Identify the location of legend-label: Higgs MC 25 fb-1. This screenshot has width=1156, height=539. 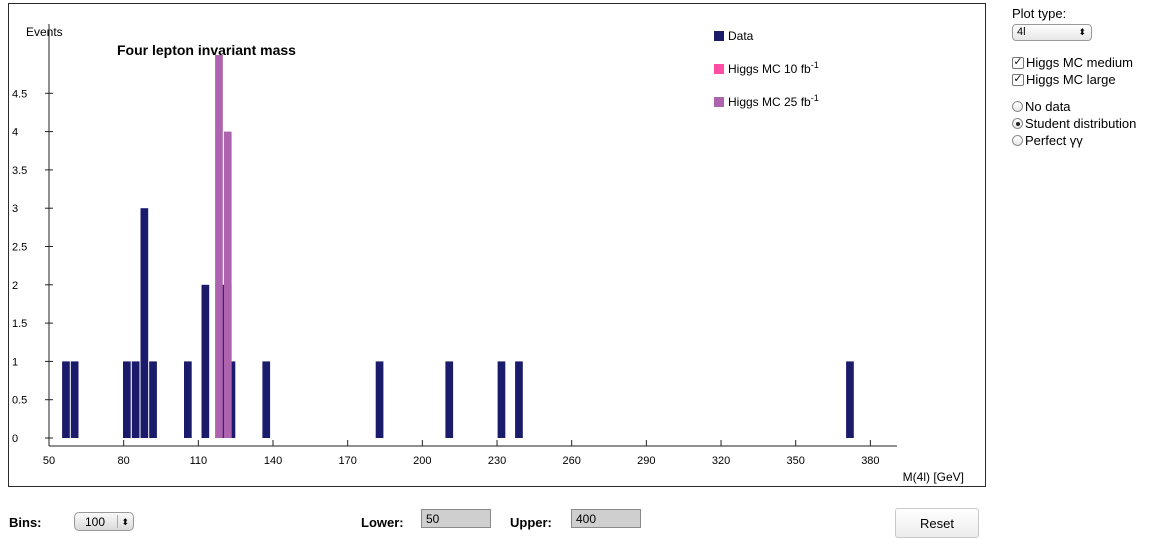
(773, 101).